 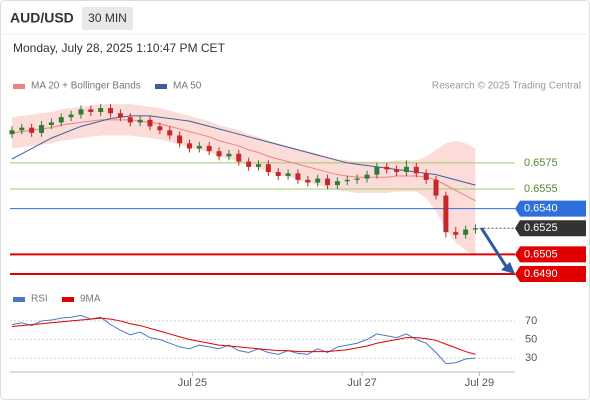 What do you see at coordinates (531, 339) in the screenshot?
I see `y-tick-label: 50` at bounding box center [531, 339].